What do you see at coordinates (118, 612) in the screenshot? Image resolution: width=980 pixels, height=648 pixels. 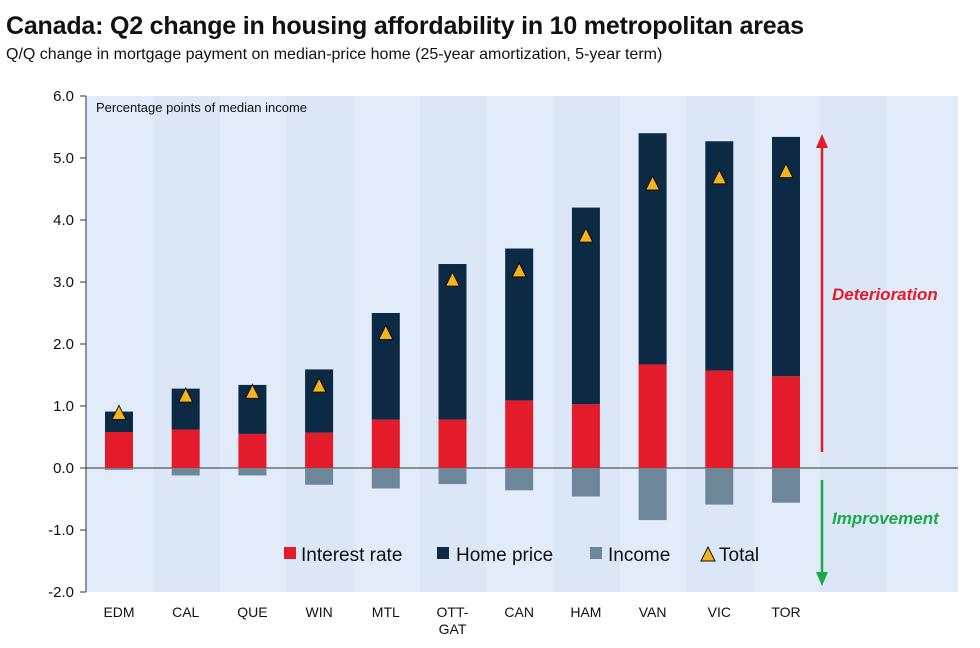 I see `x-tick-label: EDM` at bounding box center [118, 612].